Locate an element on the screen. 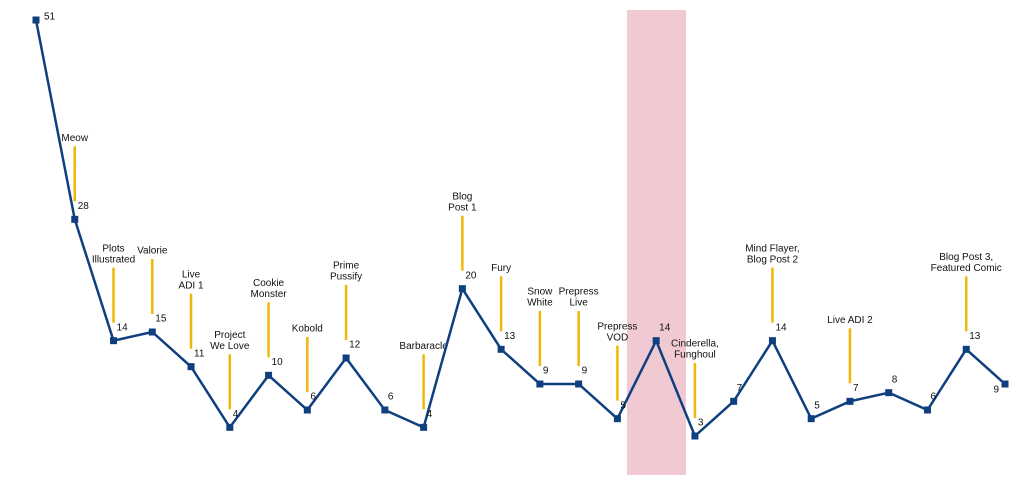 This screenshot has width=1024, height=490. annotation-text: Illustrated is located at coordinates (113, 259).